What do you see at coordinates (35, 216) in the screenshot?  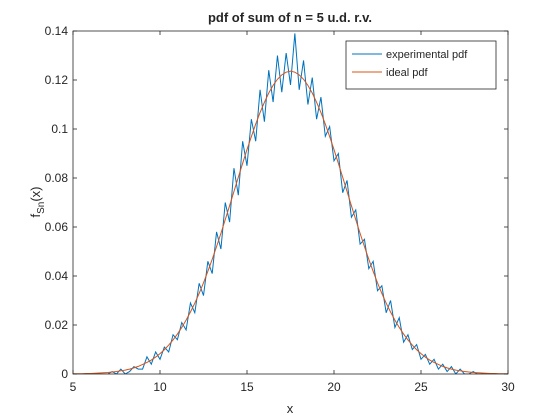 I see `y-label-main: f` at bounding box center [35, 216].